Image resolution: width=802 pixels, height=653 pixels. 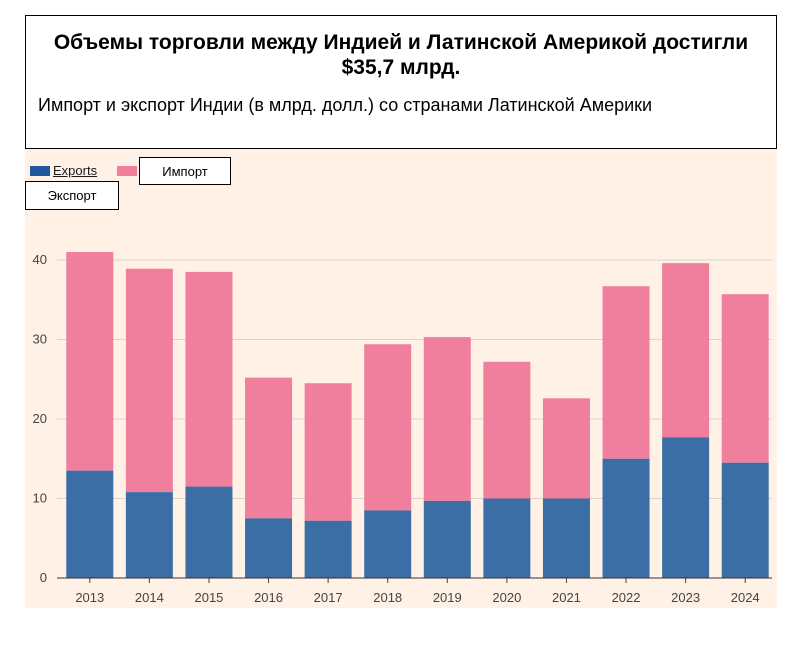 I want to click on bar-exports-2016, so click(x=269, y=548).